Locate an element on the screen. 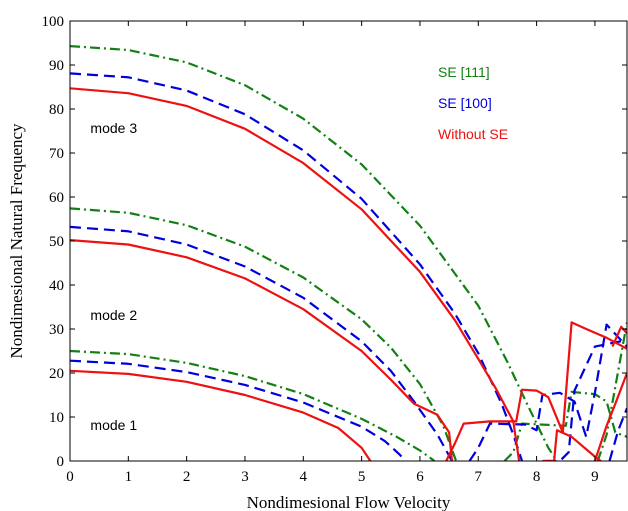  y-tick-label: 90 is located at coordinates (56, 66).